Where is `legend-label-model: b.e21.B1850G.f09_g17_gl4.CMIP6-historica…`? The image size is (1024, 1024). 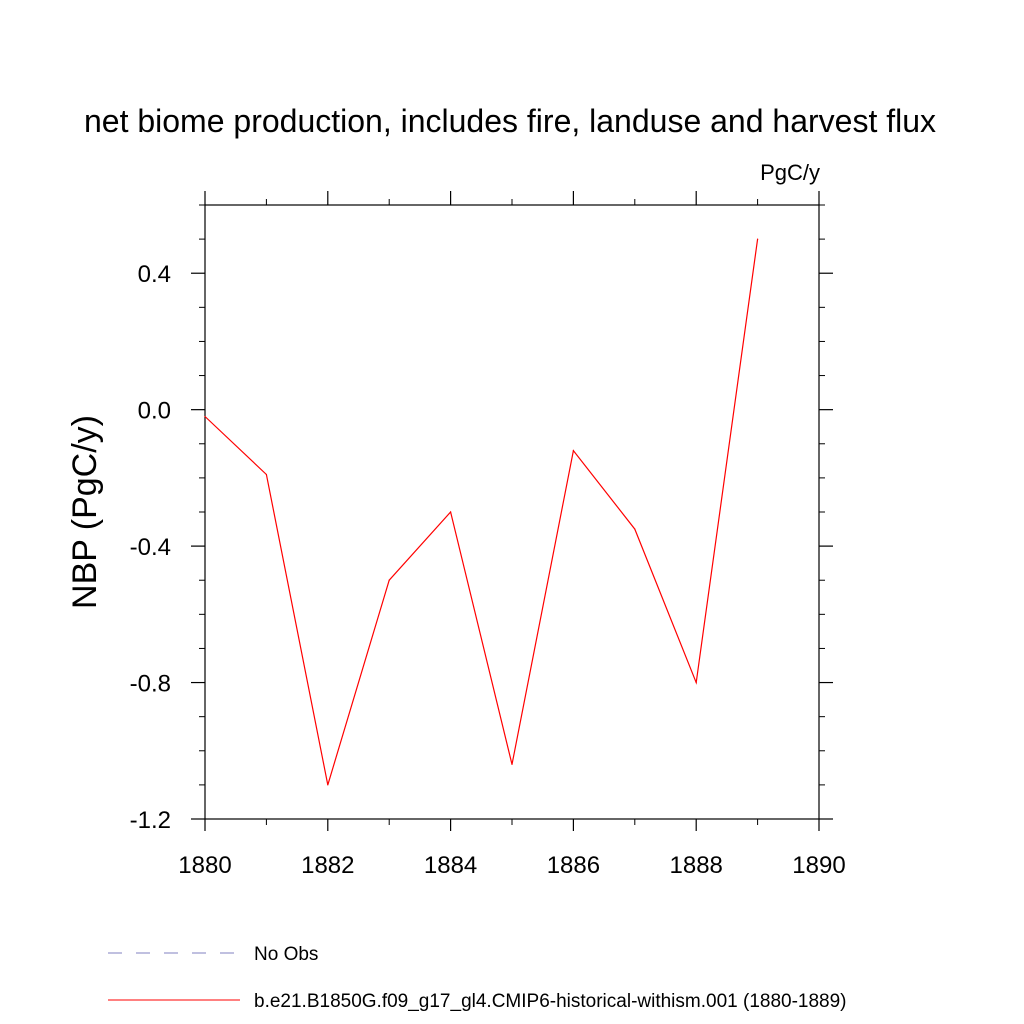
legend-label-model: b.e21.B1850G.f09_g17_gl4.CMIP6-historica… is located at coordinates (550, 1001).